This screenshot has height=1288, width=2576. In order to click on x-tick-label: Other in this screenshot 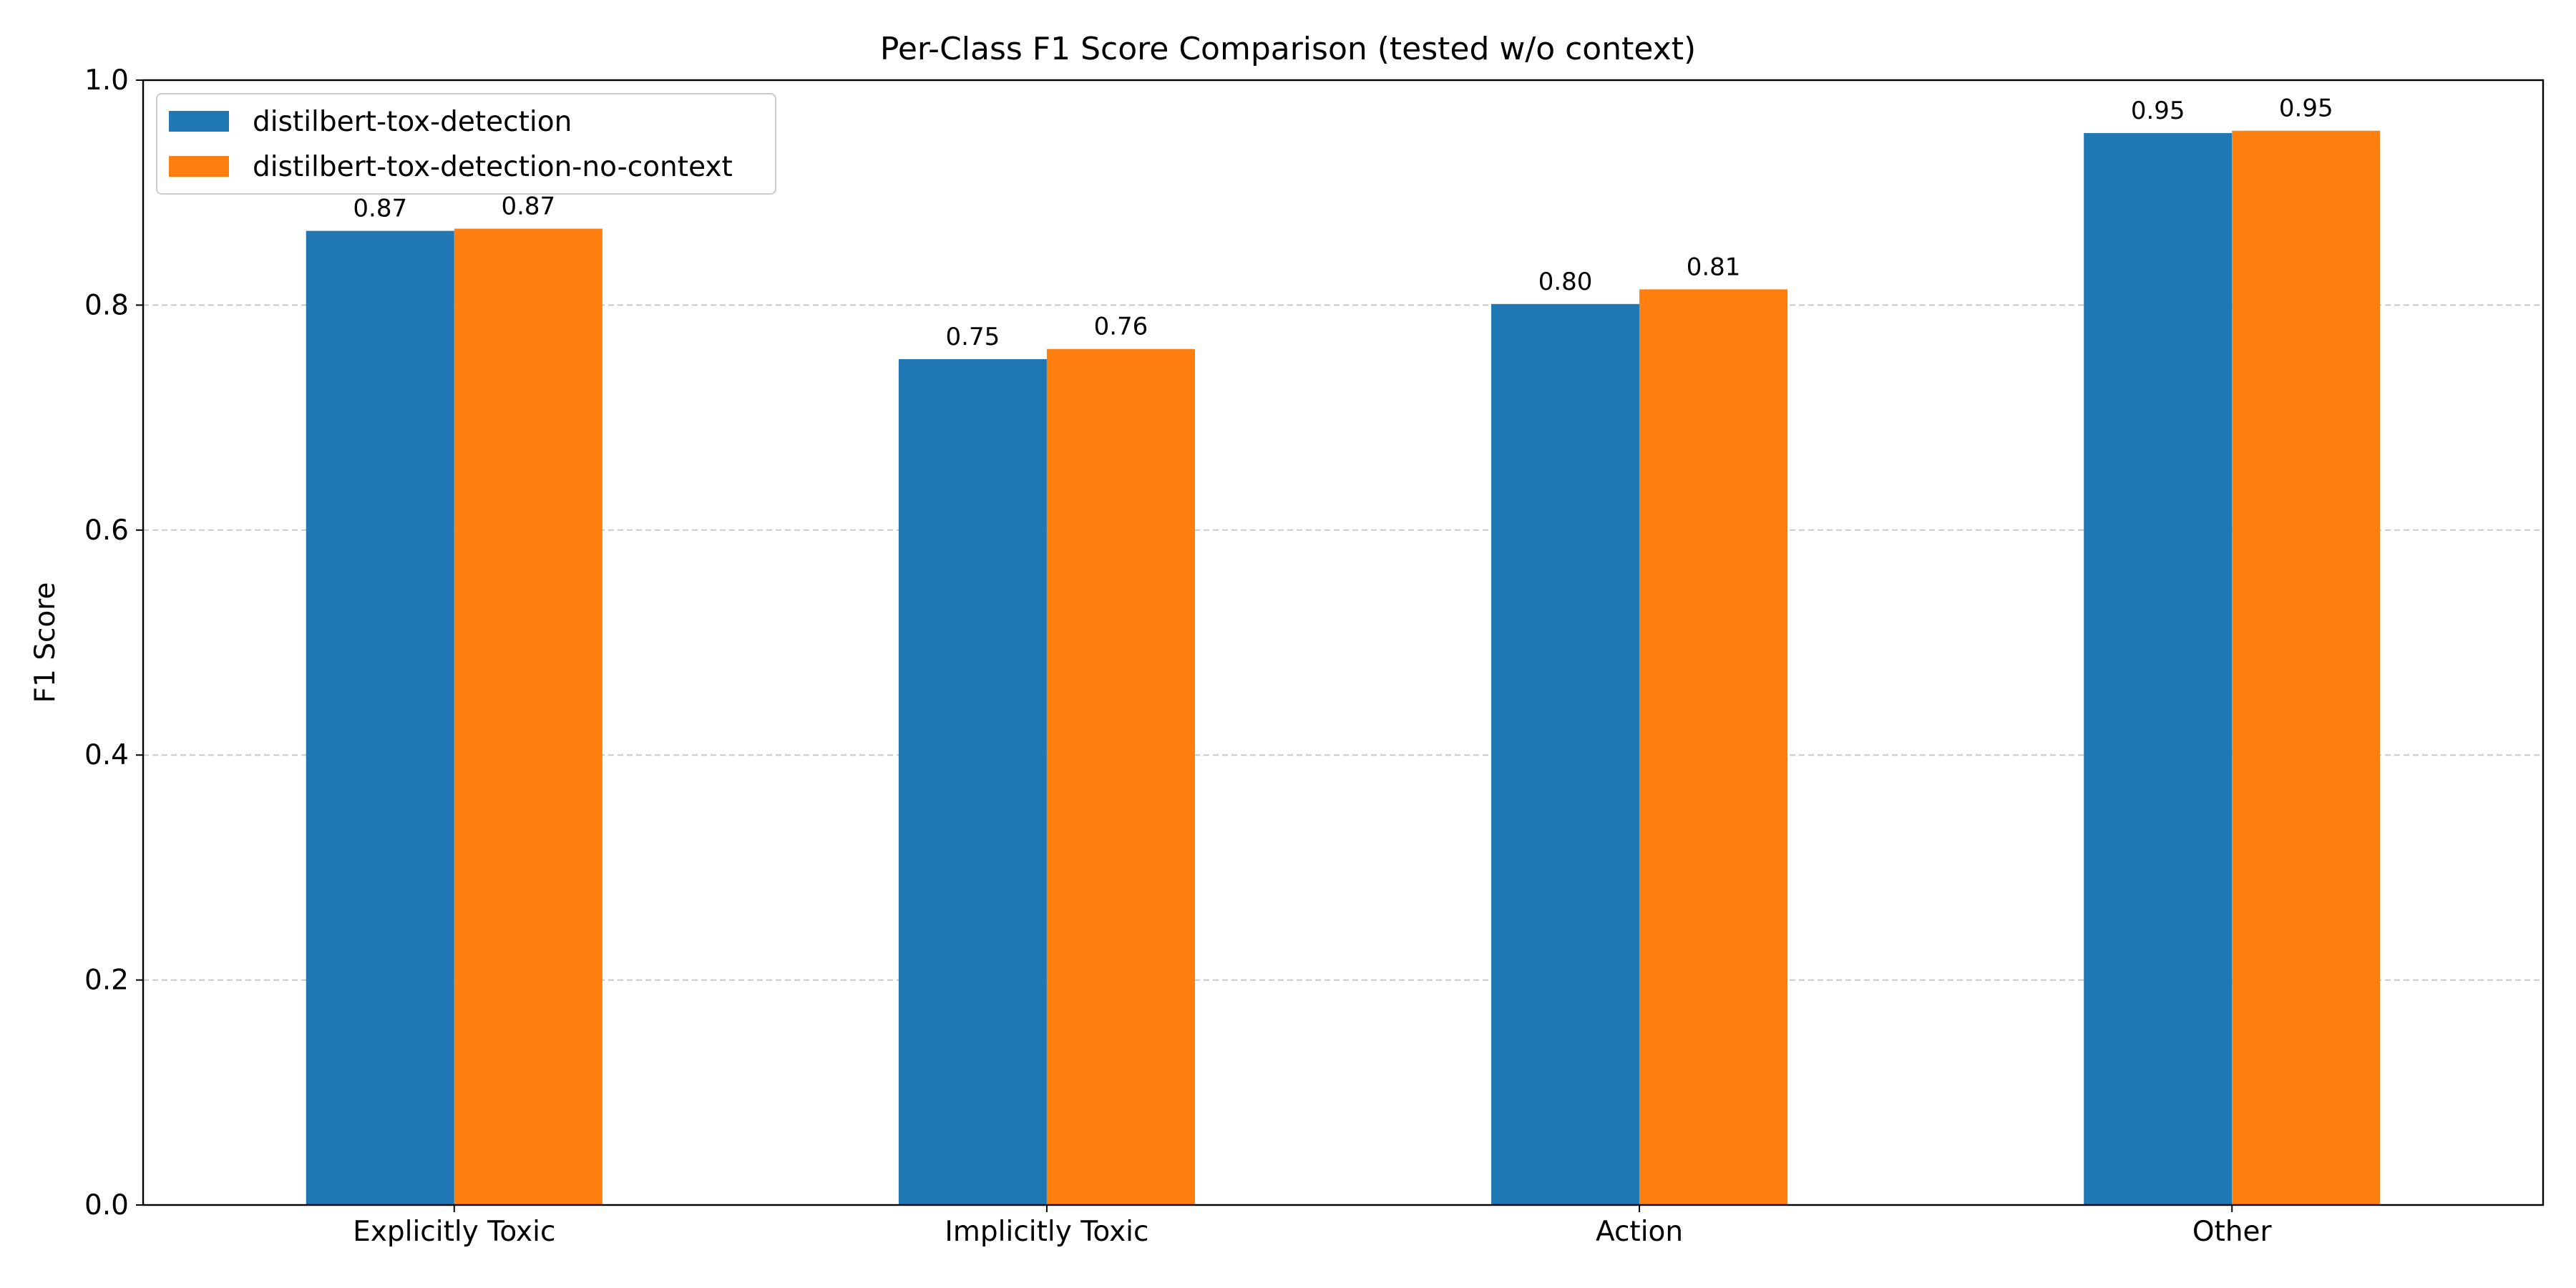, I will do `click(2232, 1232)`.